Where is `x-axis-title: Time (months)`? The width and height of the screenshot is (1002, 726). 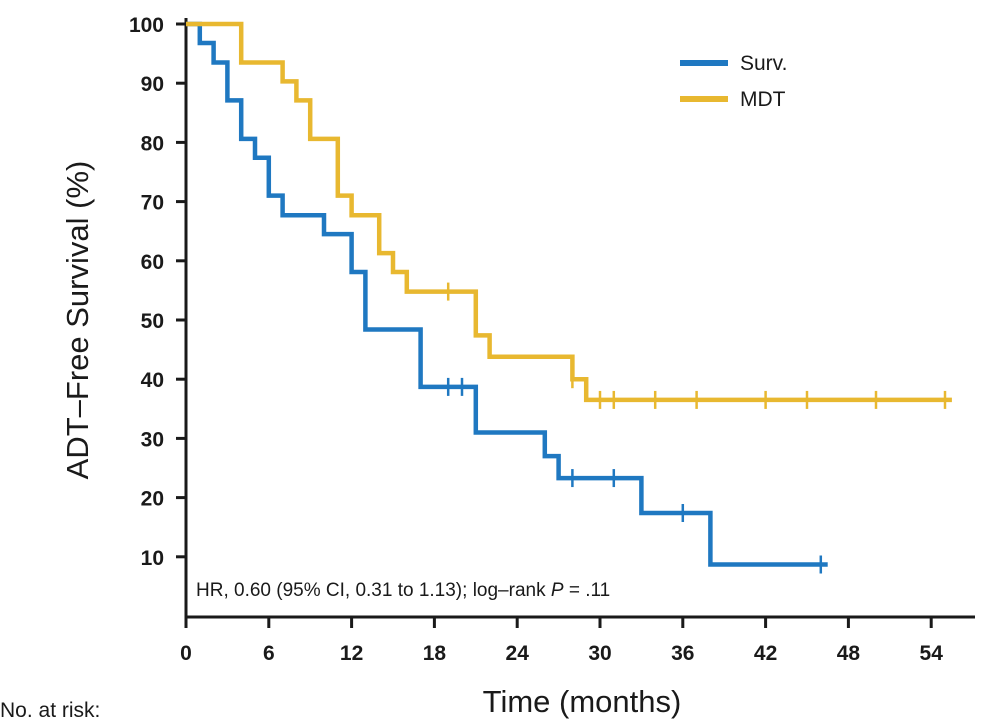 x-axis-title: Time (months) is located at coordinates (582, 701).